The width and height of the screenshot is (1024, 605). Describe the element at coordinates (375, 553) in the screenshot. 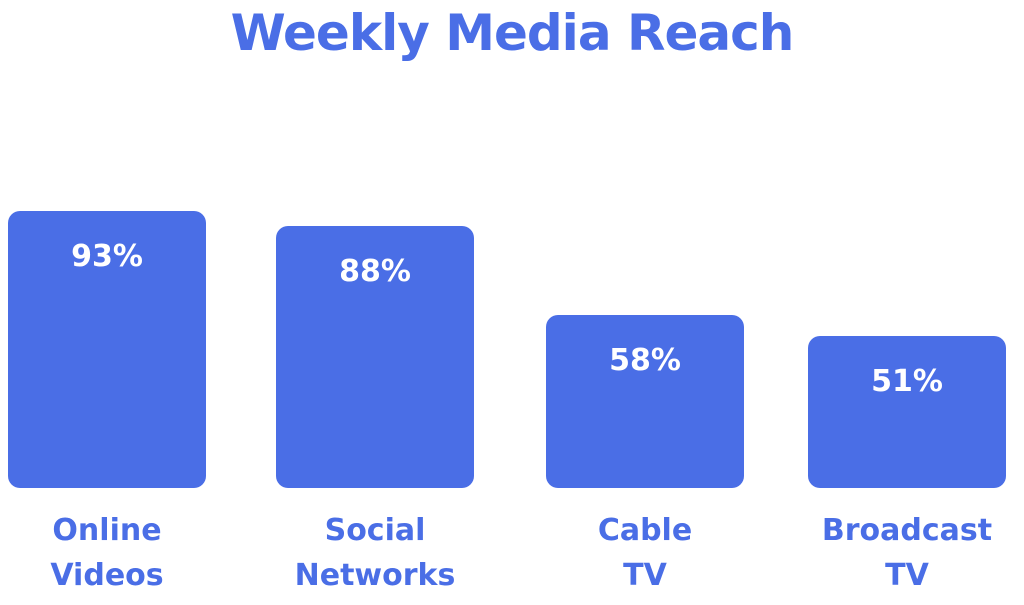

I see `category-label: Social Networks` at that location.